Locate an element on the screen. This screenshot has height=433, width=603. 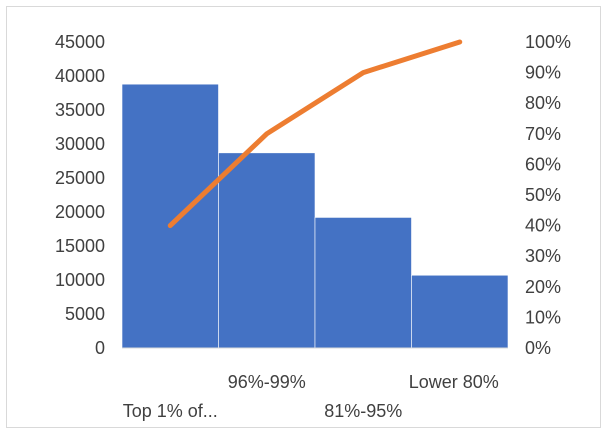
y2-tick-label: 60% is located at coordinates (543, 164).